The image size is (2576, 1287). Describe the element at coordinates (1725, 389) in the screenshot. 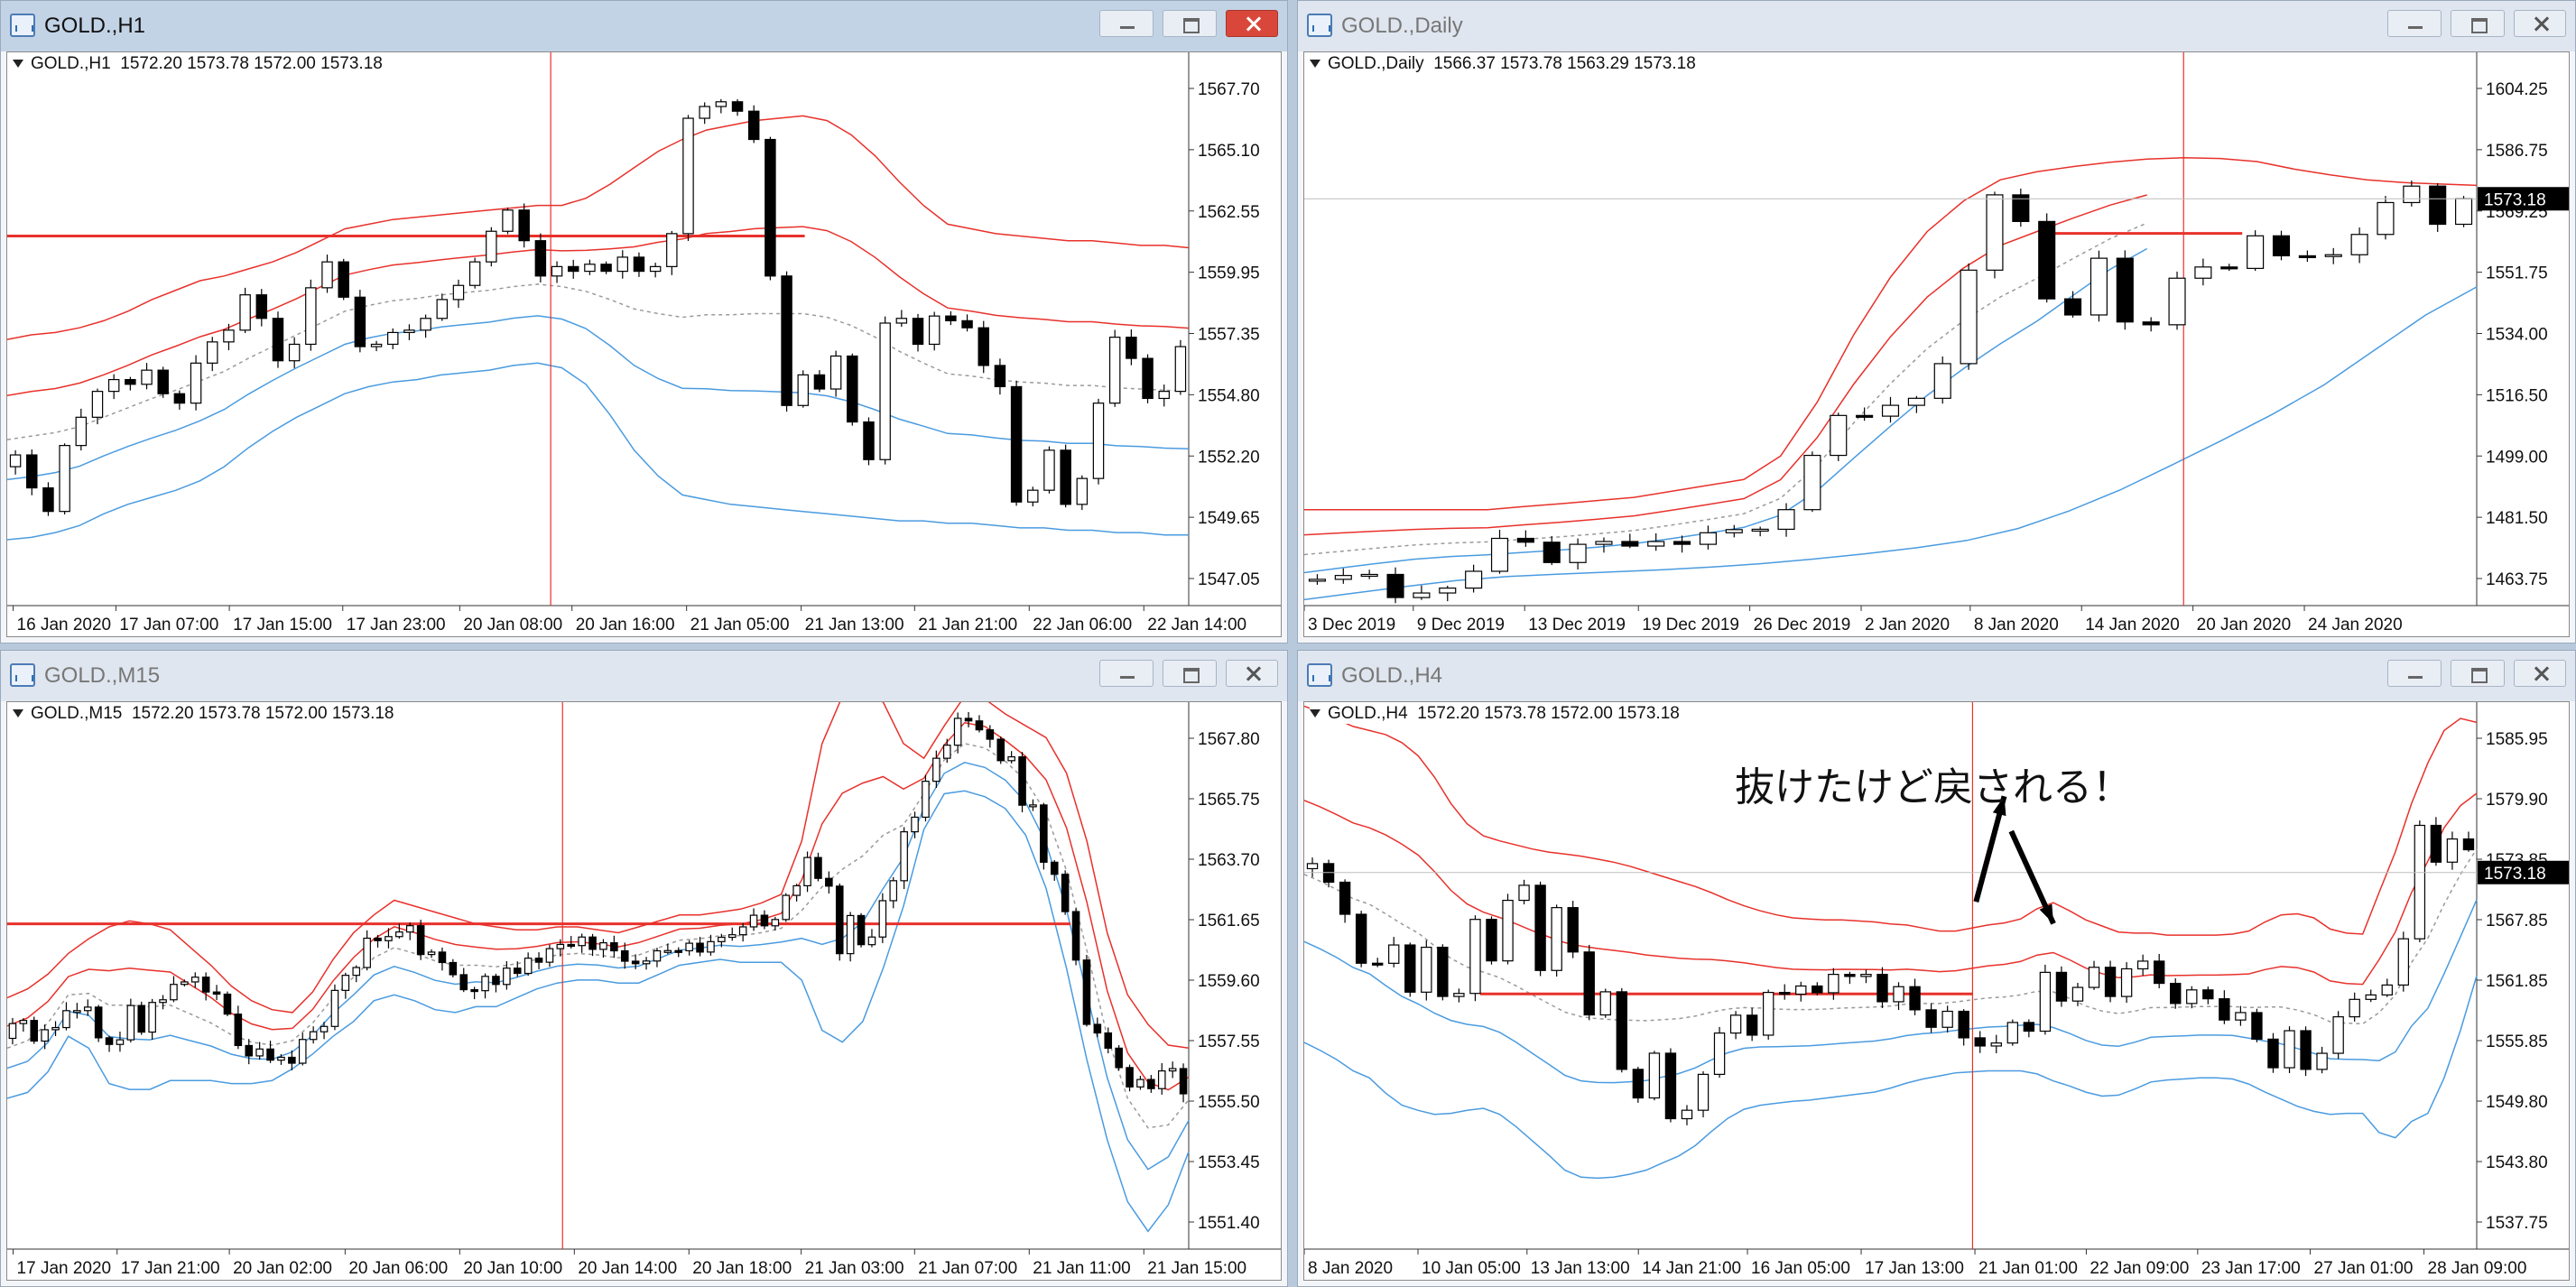

I see `moving-average-line` at that location.